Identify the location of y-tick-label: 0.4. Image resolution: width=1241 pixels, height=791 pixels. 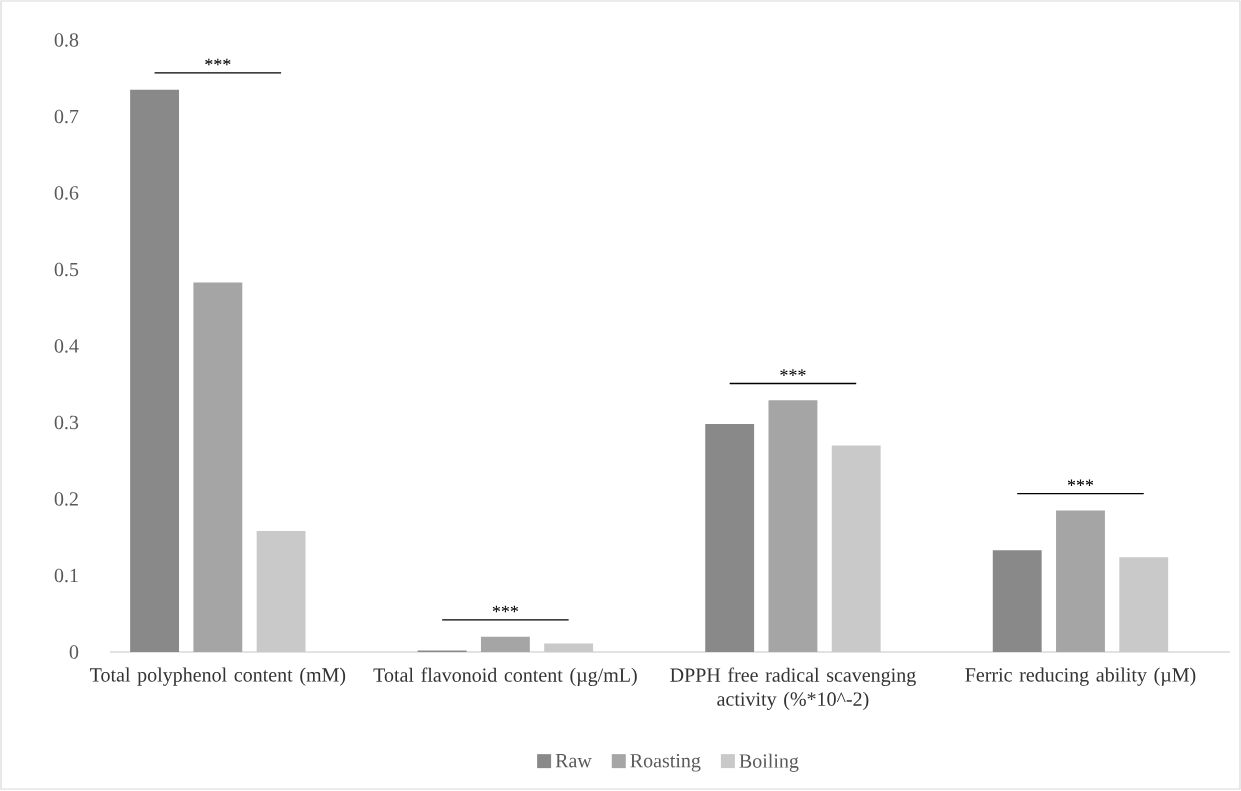
(66, 346).